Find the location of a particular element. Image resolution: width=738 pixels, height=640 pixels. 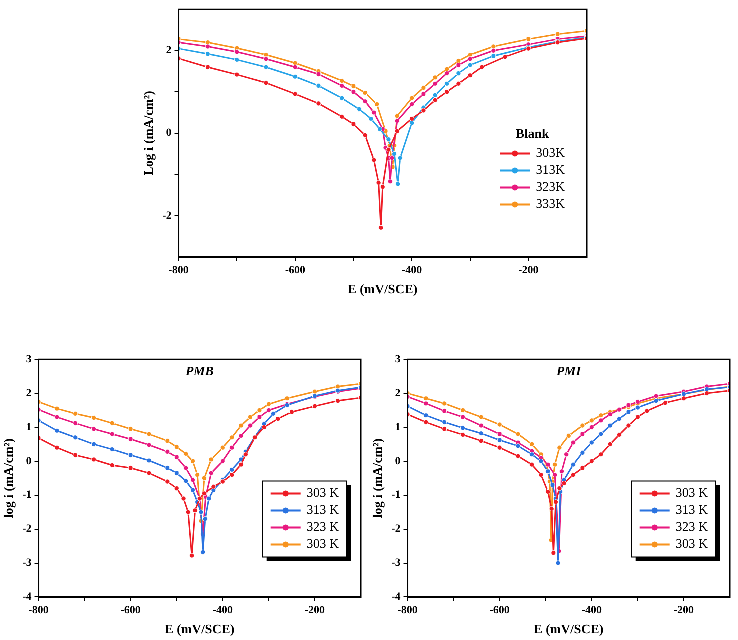

legend-label: 303K is located at coordinates (551, 152).